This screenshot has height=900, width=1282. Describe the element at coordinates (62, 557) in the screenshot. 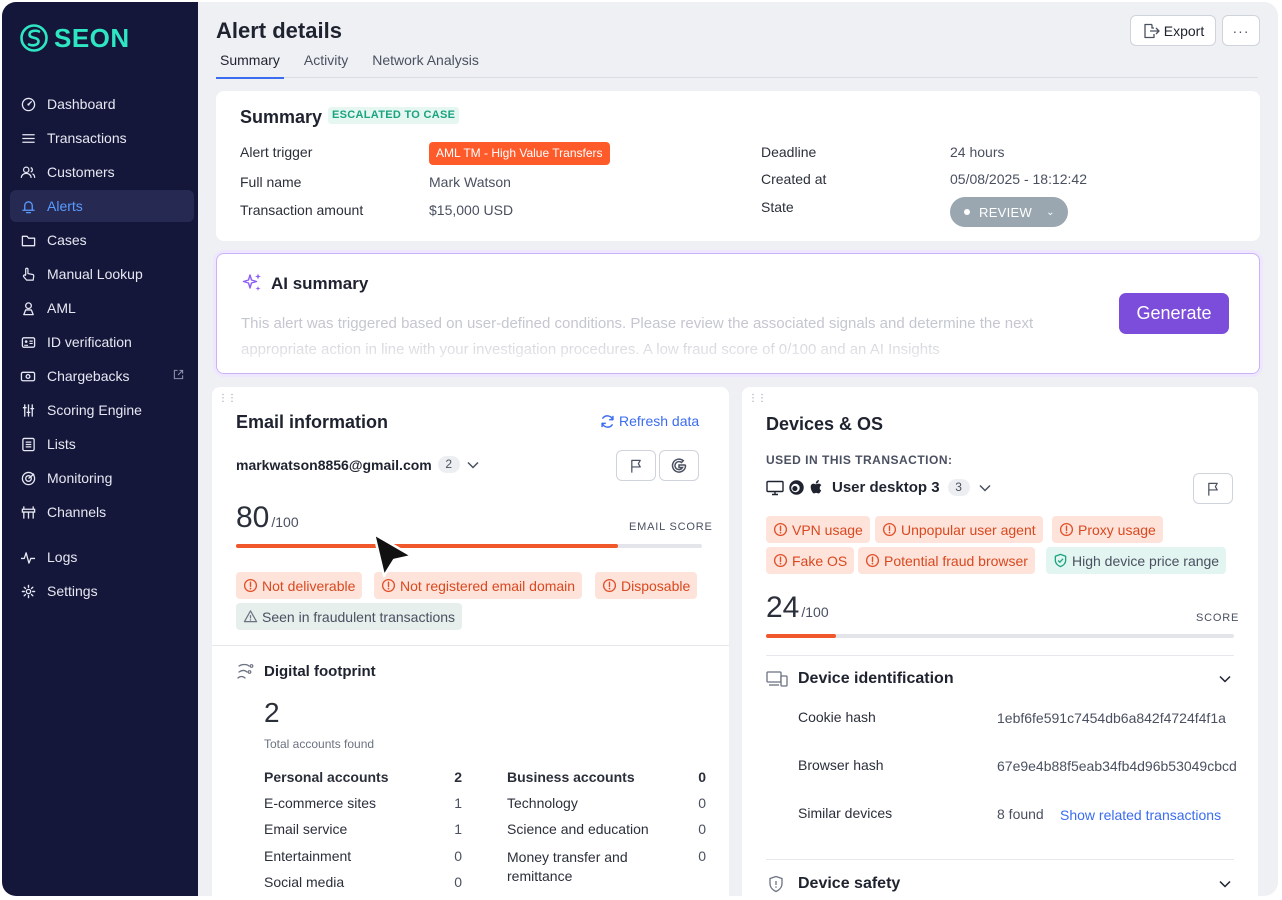

I see `sidebar-item-label: Logs` at that location.